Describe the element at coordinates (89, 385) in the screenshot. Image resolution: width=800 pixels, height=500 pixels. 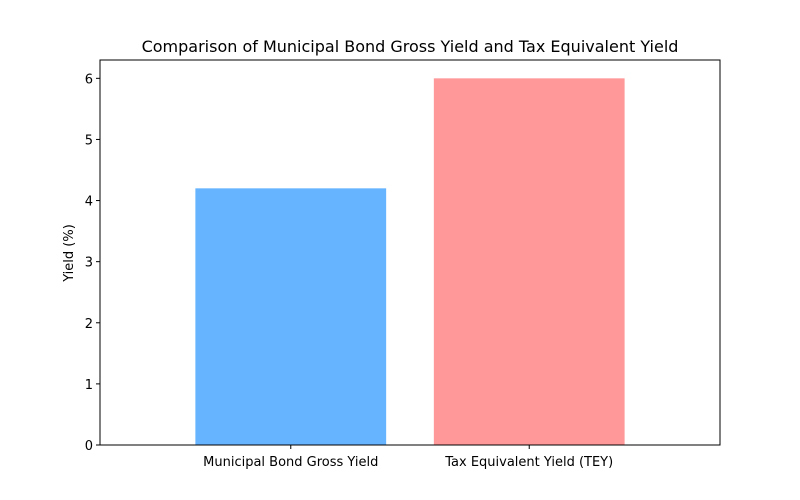
I see `y-tick-label: 1` at that location.